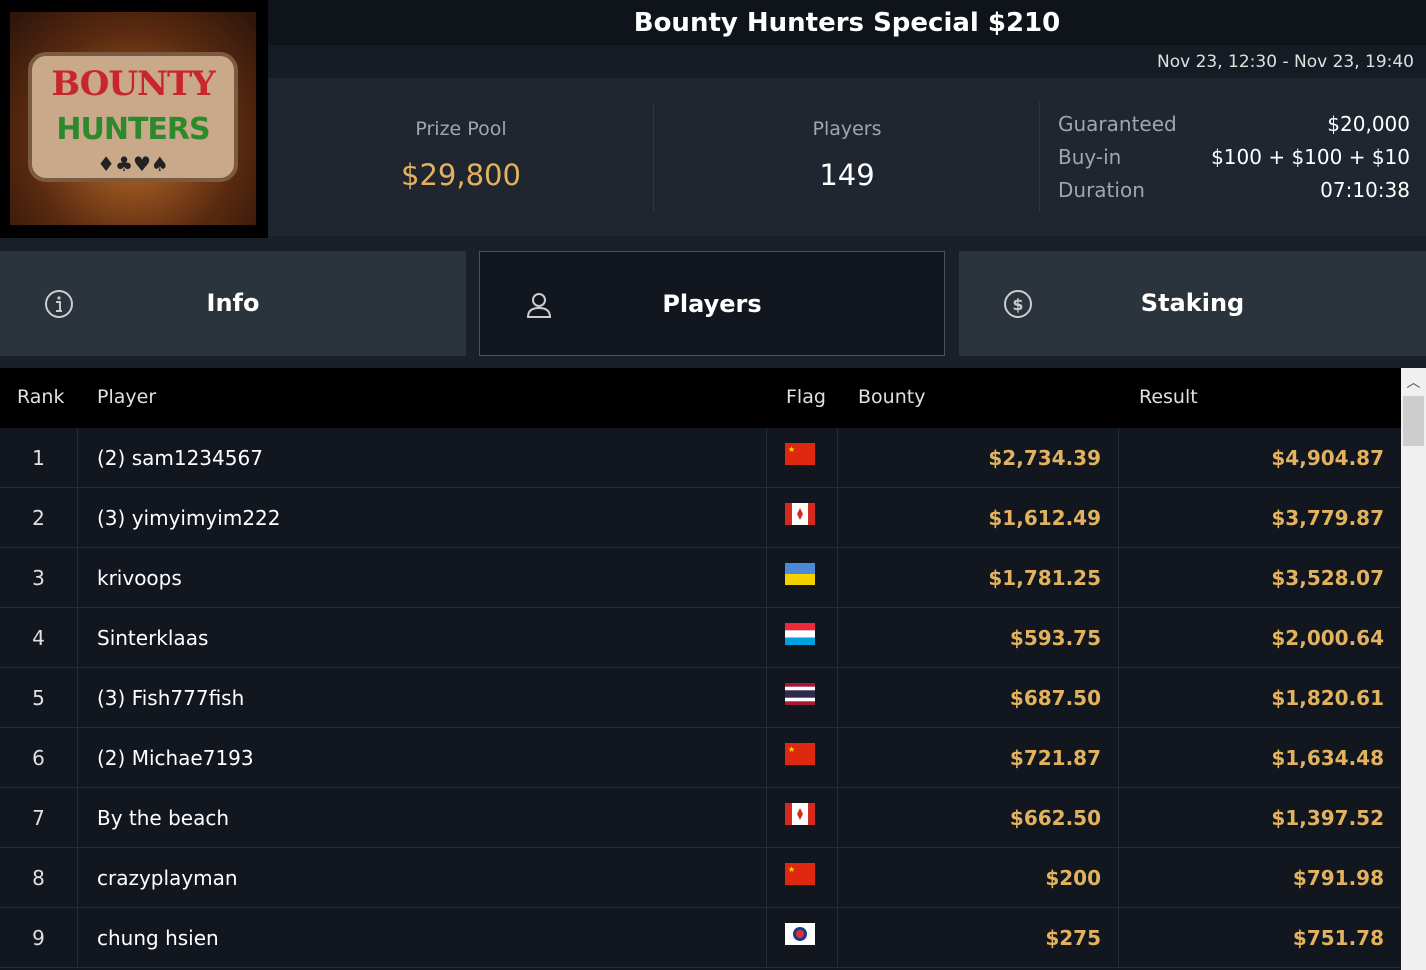  I want to click on bounty-cell: $200, so click(978, 878).